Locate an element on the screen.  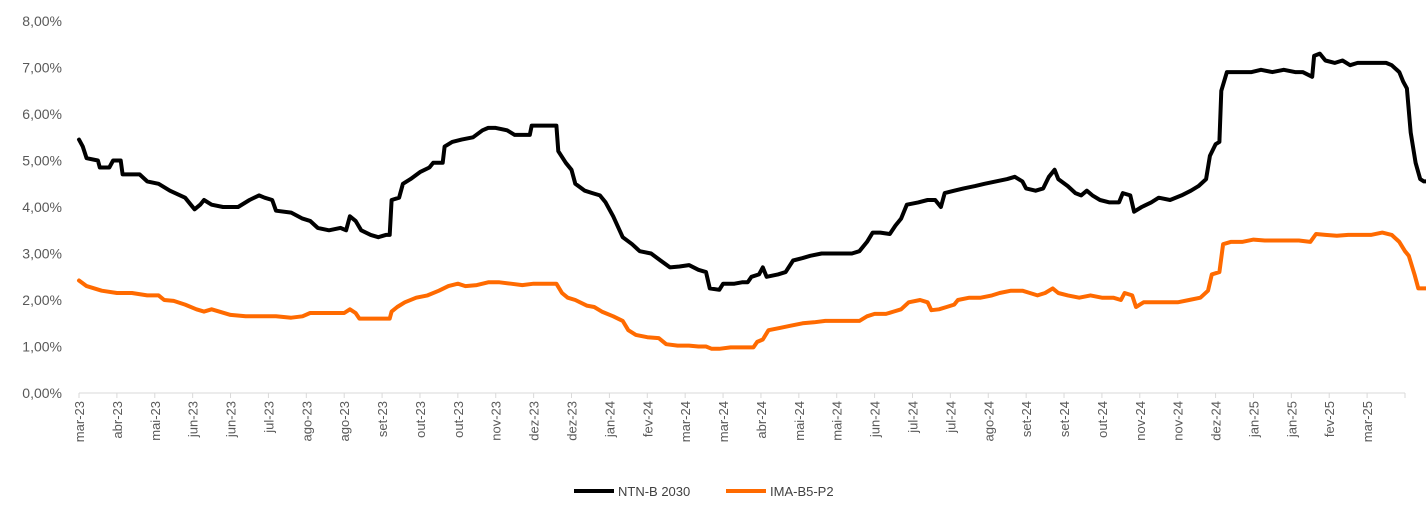
y-tick-label: 1,00% is located at coordinates (42, 347).